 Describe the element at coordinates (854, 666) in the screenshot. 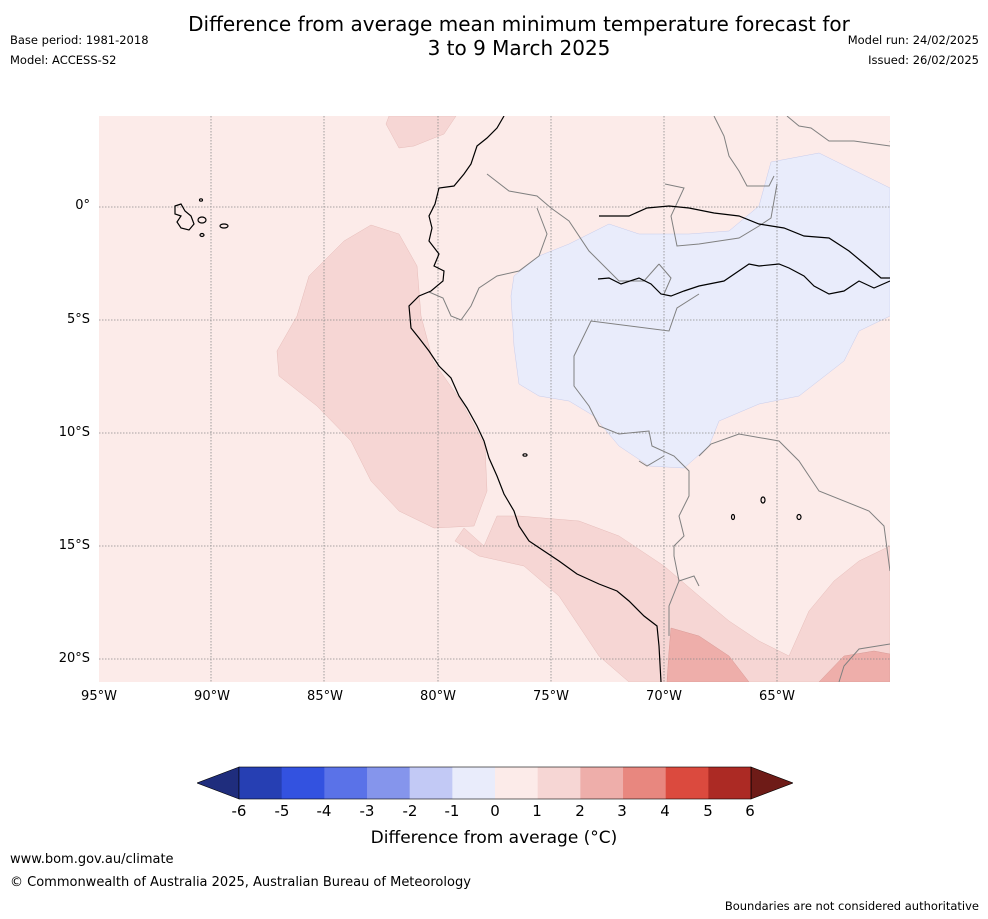

I see `anomaly-region-warm-east` at that location.